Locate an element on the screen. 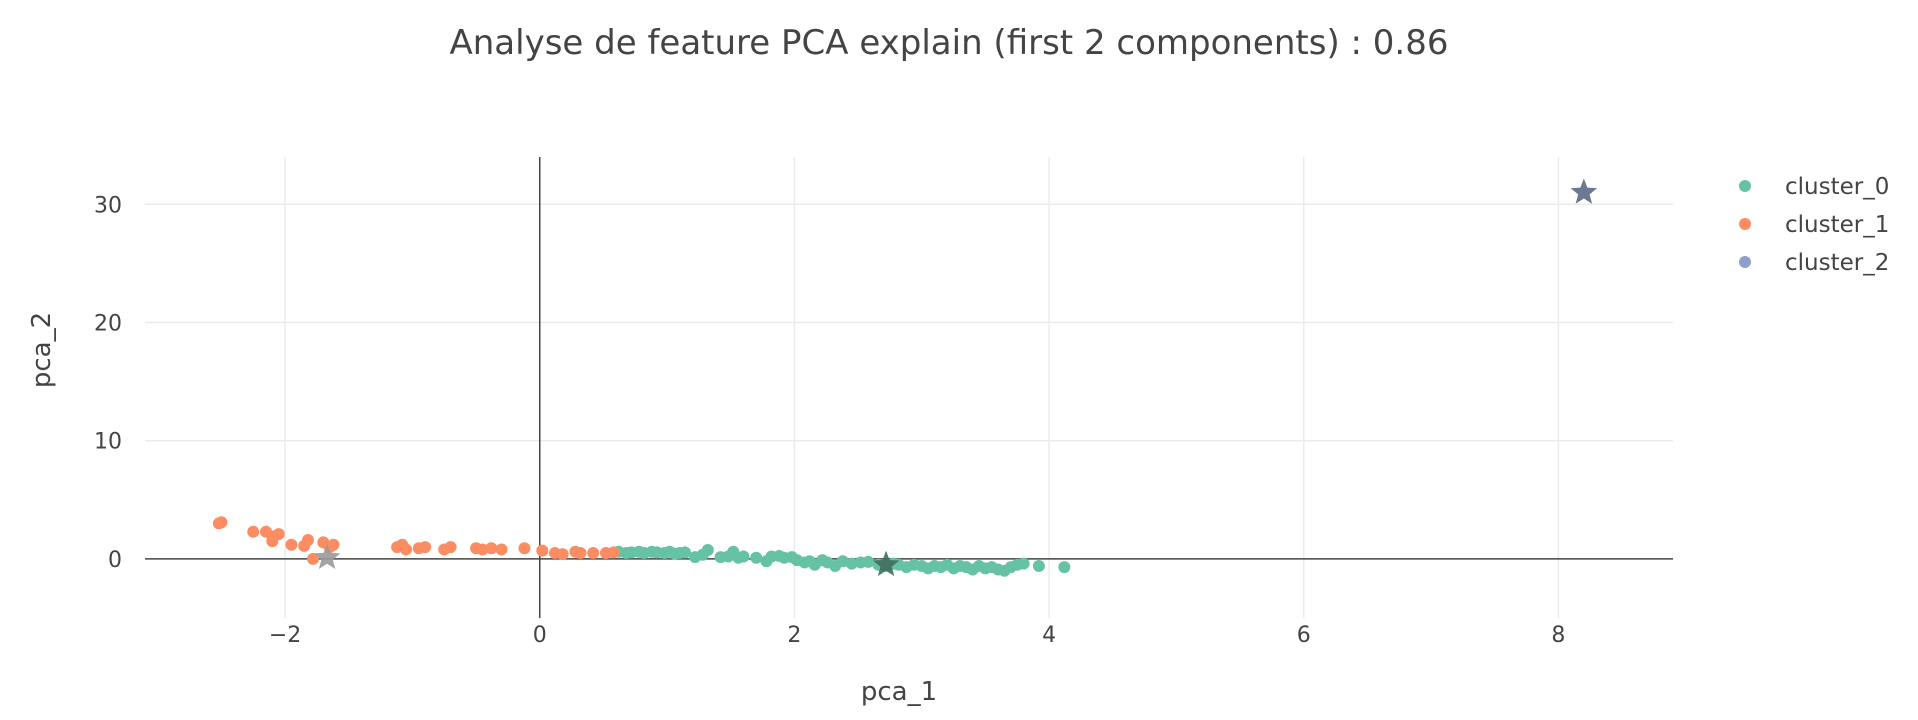 The height and width of the screenshot is (720, 1918). legend-label: cluster_0 is located at coordinates (1837, 187).